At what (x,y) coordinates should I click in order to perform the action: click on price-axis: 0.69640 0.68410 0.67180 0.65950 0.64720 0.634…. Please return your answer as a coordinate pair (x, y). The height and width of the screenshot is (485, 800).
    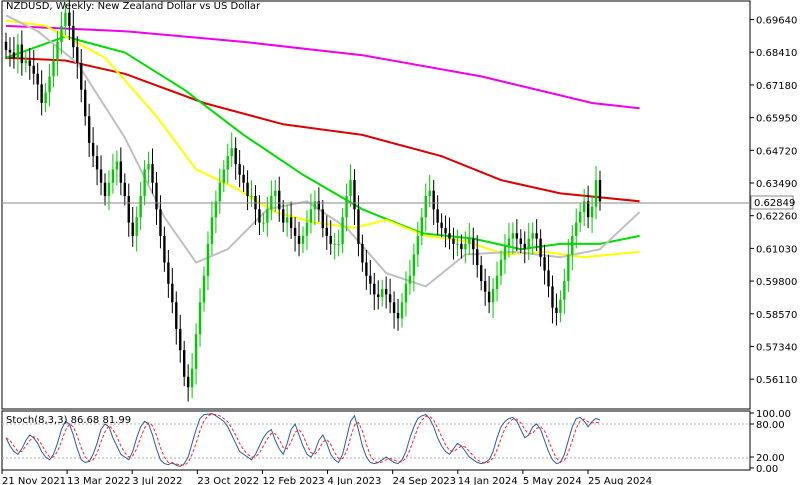
    Looking at the image, I should click on (773, 201).